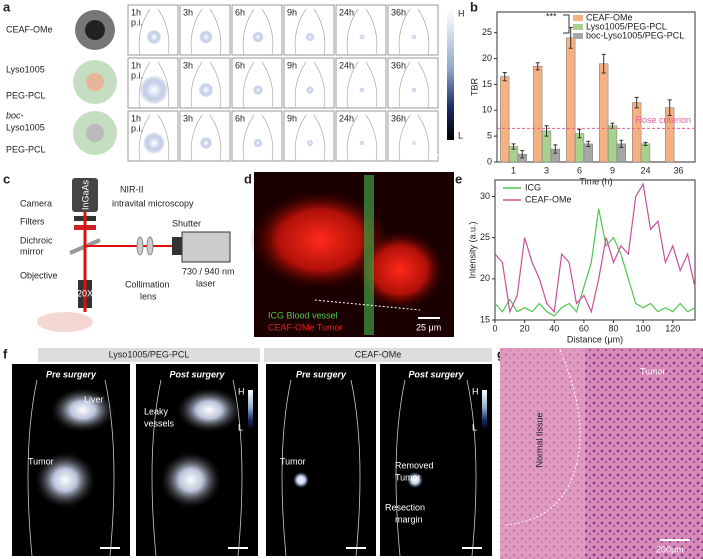 This screenshot has height=559, width=703. I want to click on region-label: Normal tissue, so click(539, 439).